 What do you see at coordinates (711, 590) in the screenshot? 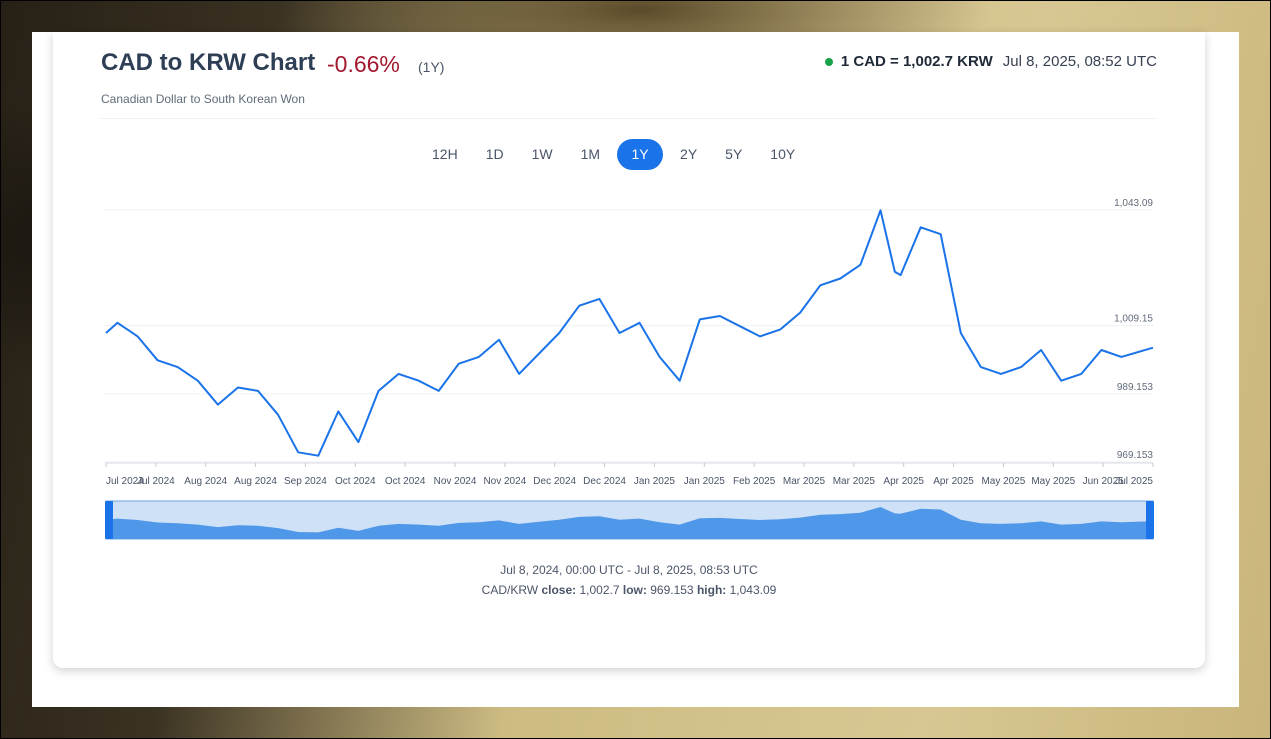
I see `high-label: high:` at bounding box center [711, 590].